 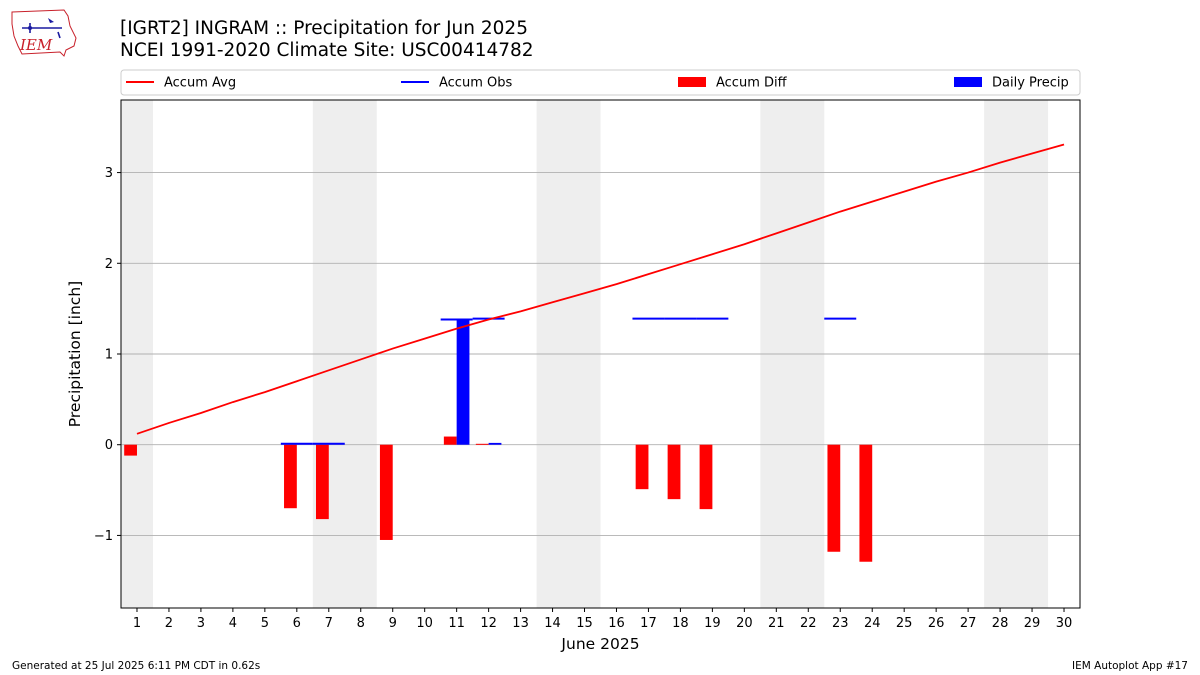 What do you see at coordinates (44, 33) in the screenshot?
I see `iem-logo: IEM` at bounding box center [44, 33].